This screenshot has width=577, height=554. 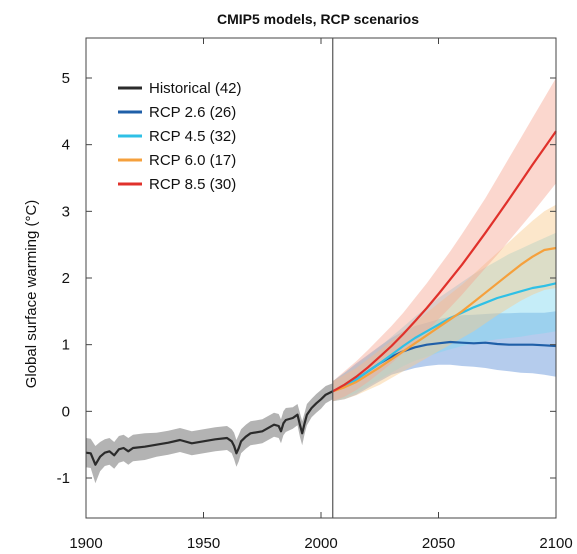 I want to click on x-tick-label: 2100, so click(x=555, y=543).